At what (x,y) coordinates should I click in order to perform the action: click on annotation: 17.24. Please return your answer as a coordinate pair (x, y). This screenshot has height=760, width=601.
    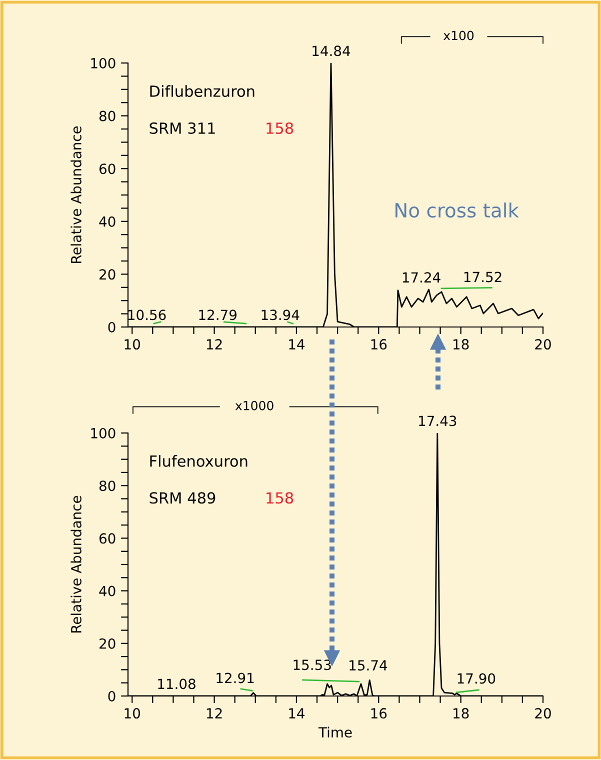
    Looking at the image, I should click on (421, 277).